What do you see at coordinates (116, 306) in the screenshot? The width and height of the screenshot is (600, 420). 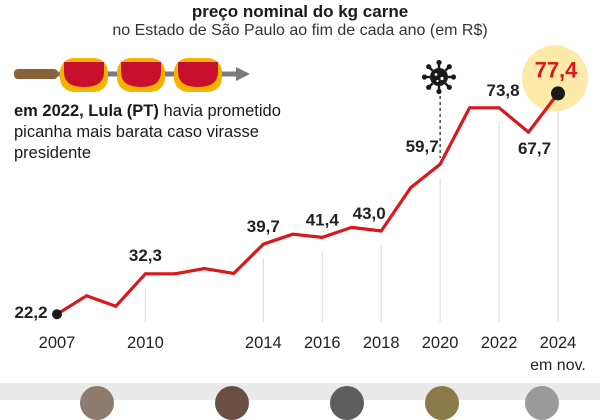 I see `data-point-2009` at bounding box center [116, 306].